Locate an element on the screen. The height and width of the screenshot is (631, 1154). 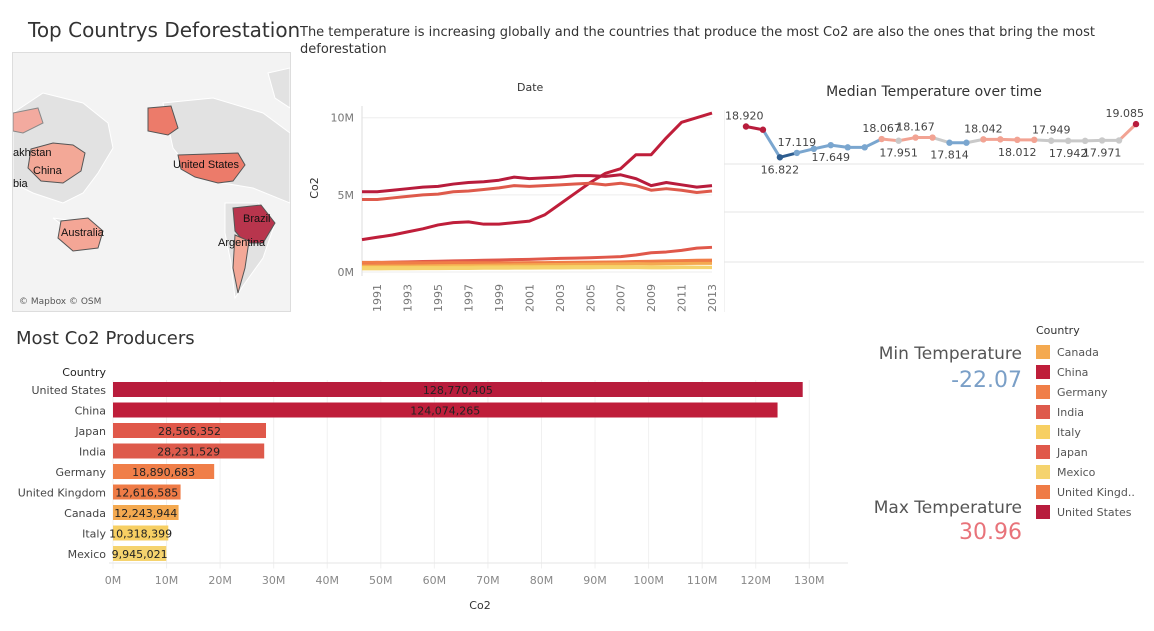
bar-data-label: 128,770,405 is located at coordinates (458, 390).